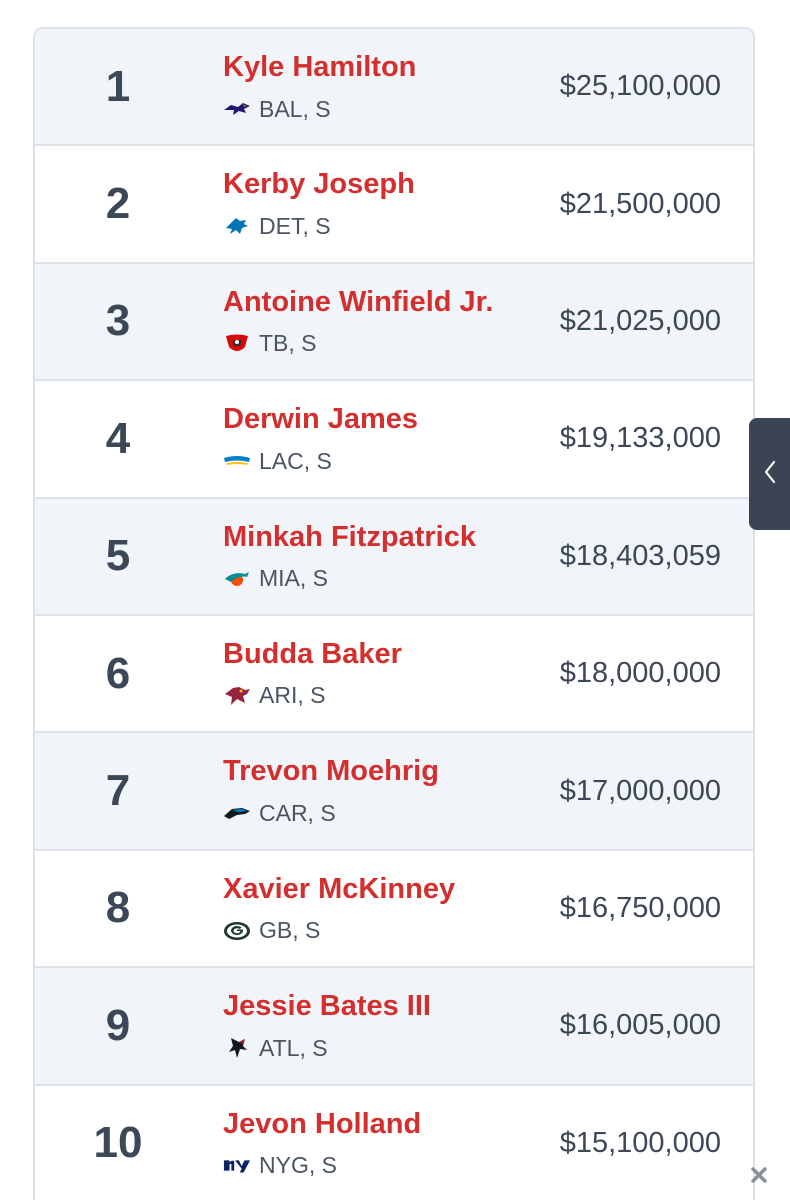 This screenshot has width=790, height=1200. Describe the element at coordinates (327, 1006) in the screenshot. I see `player-name-link: Jessie Bates III` at that location.